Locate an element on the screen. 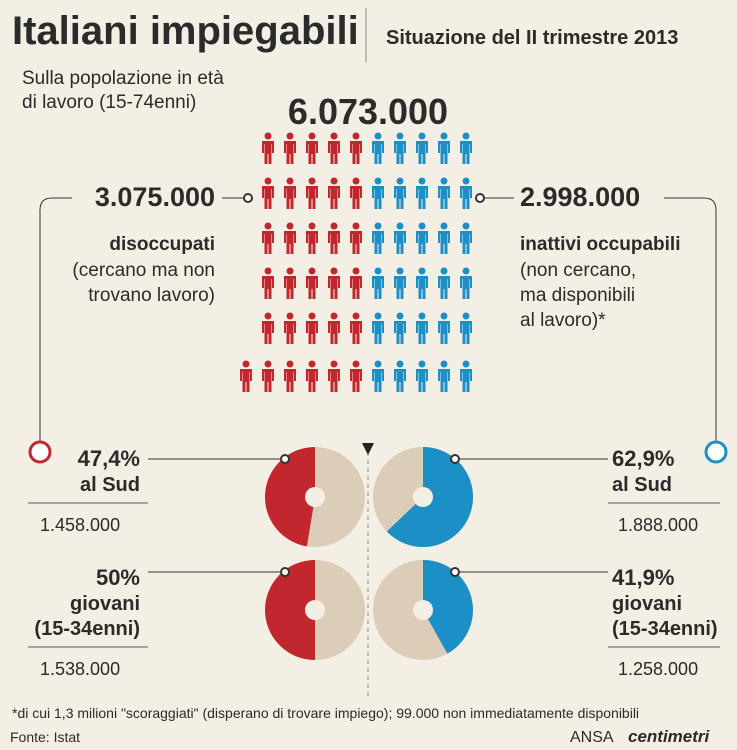 Image resolution: width=737 pixels, height=750 pixels. group-value: 3.075.000 is located at coordinates (155, 197).